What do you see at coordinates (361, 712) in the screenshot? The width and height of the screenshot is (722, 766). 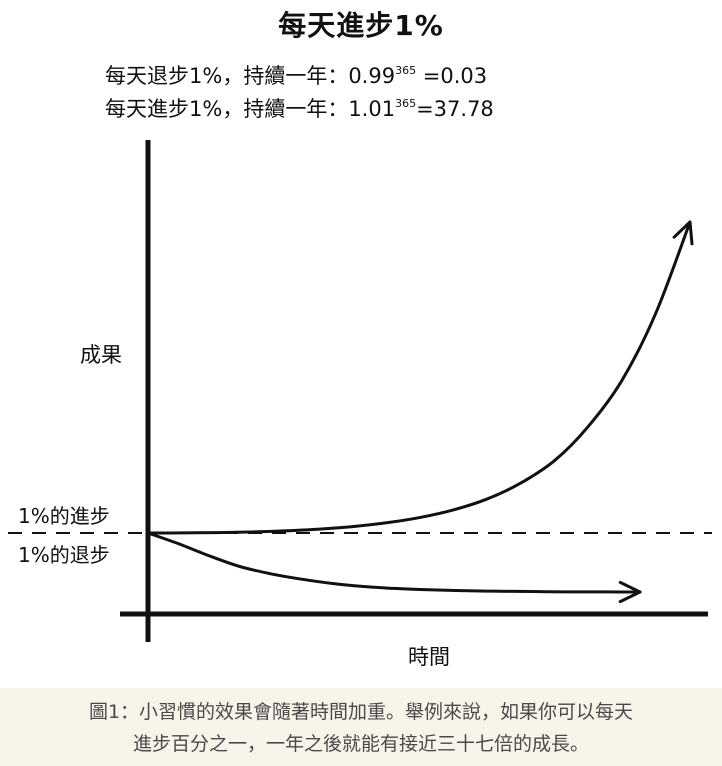 I see `caption-line-1: 圖1：小習慣的效果會隨著時間加重。舉例來說，如果你可以每天` at bounding box center [361, 712].